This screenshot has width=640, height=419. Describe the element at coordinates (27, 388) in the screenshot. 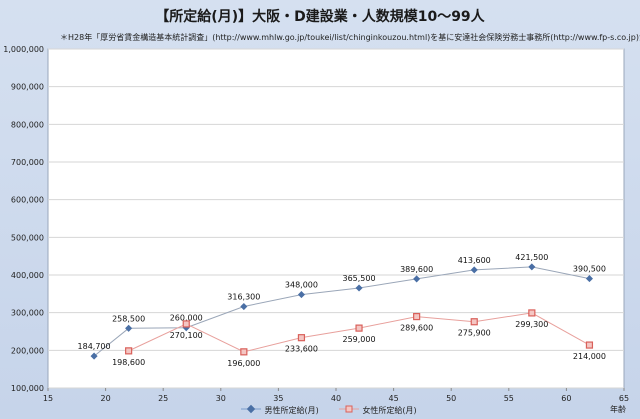

I see `y-tick-label: 100,000` at that location.